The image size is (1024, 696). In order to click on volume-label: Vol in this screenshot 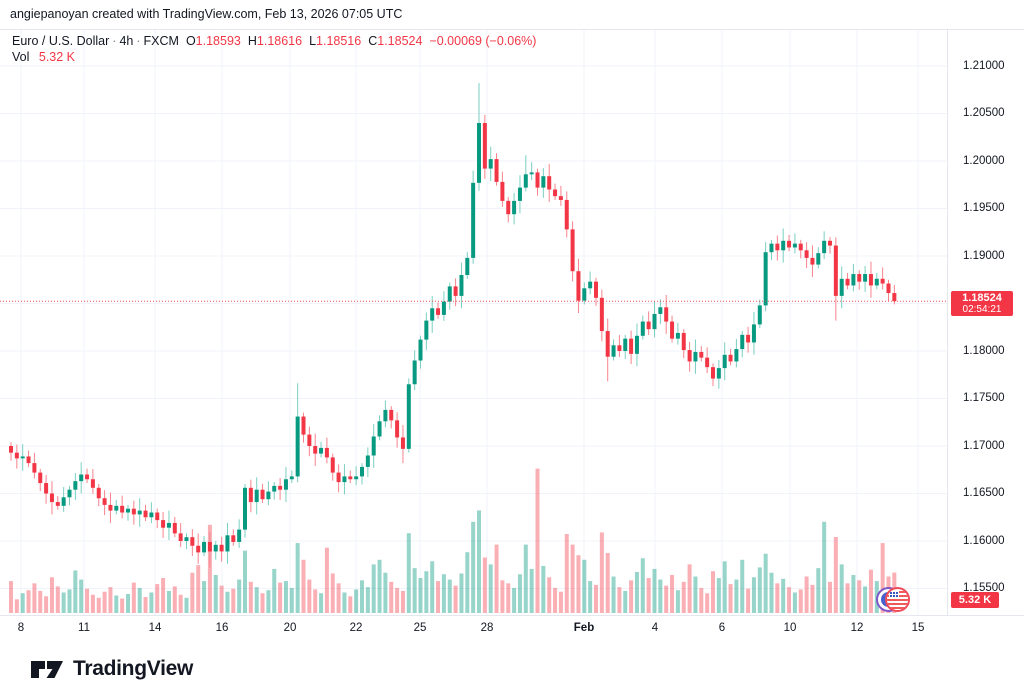, I will do `click(21, 57)`.